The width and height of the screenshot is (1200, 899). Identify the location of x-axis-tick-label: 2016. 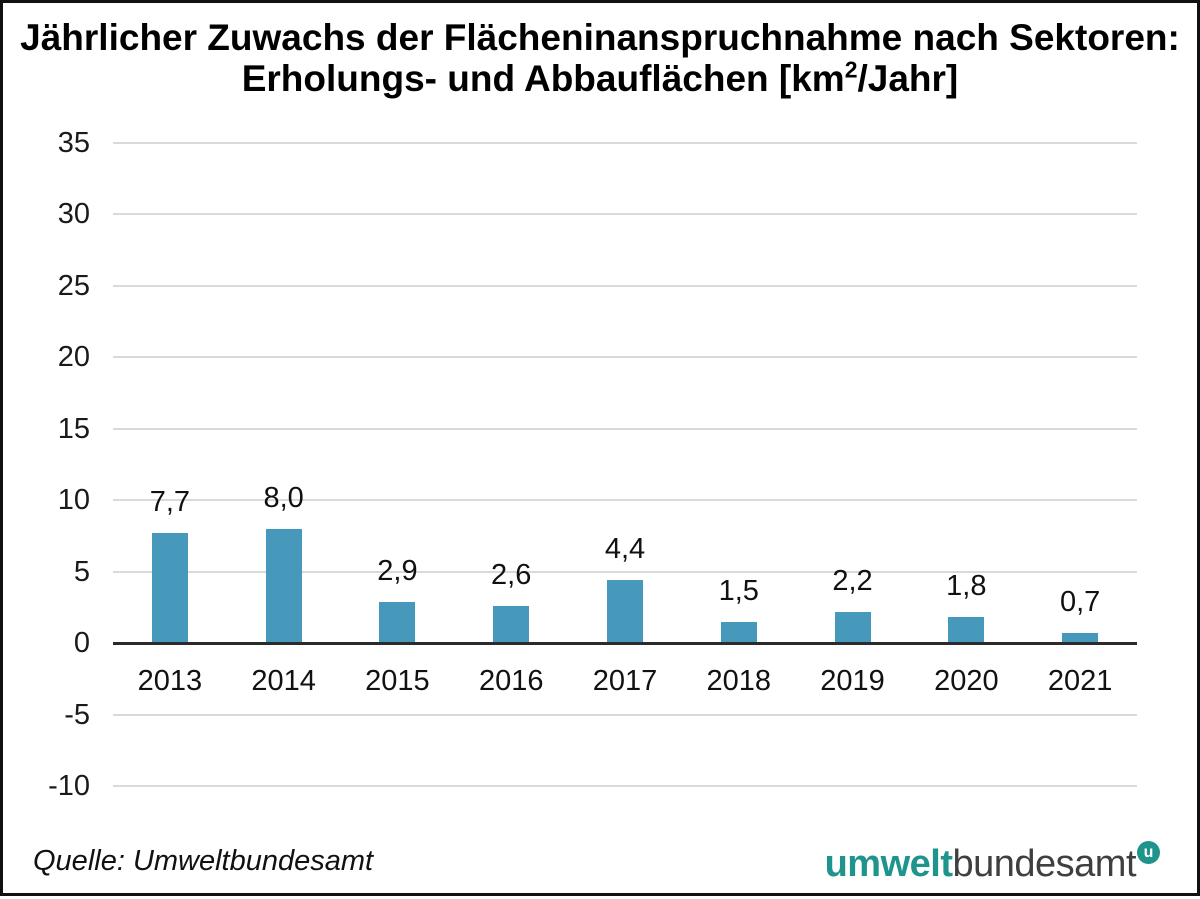
(511, 681).